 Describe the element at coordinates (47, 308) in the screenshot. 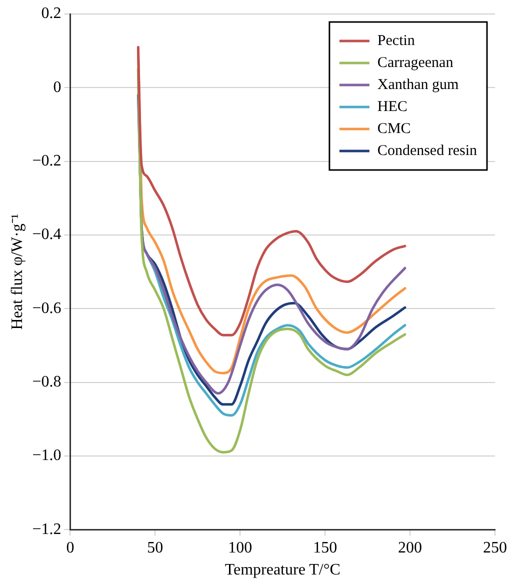

I see `y-tick-label: −0.6` at that location.